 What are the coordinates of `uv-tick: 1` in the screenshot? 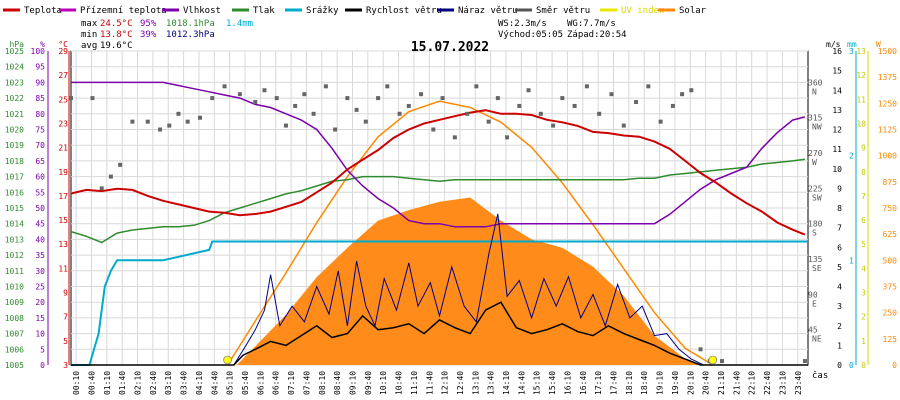 It's located at (863, 341).